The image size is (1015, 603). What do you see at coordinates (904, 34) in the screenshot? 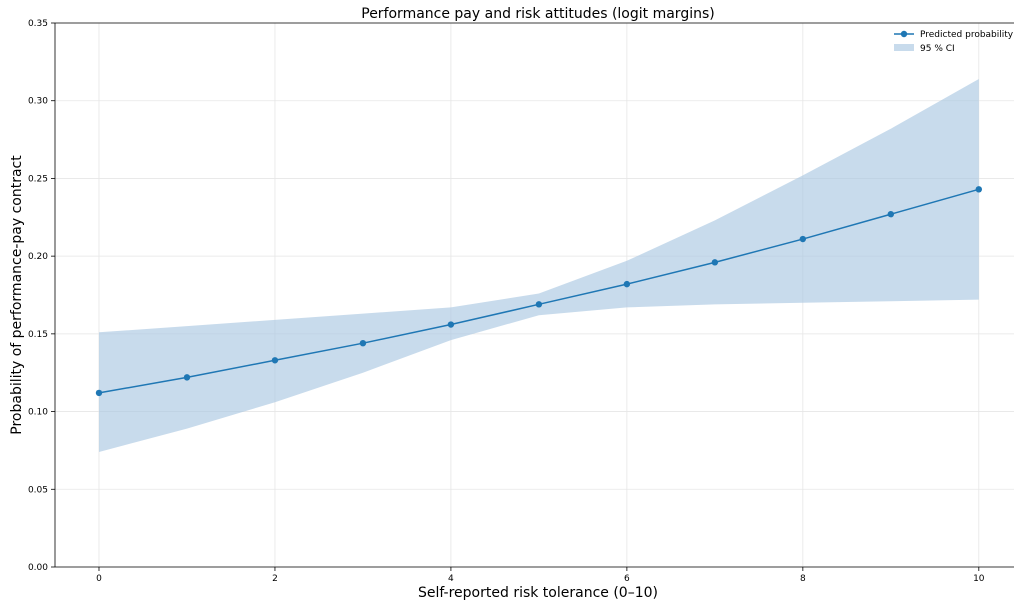
I see `legend-marker-swatch` at bounding box center [904, 34].